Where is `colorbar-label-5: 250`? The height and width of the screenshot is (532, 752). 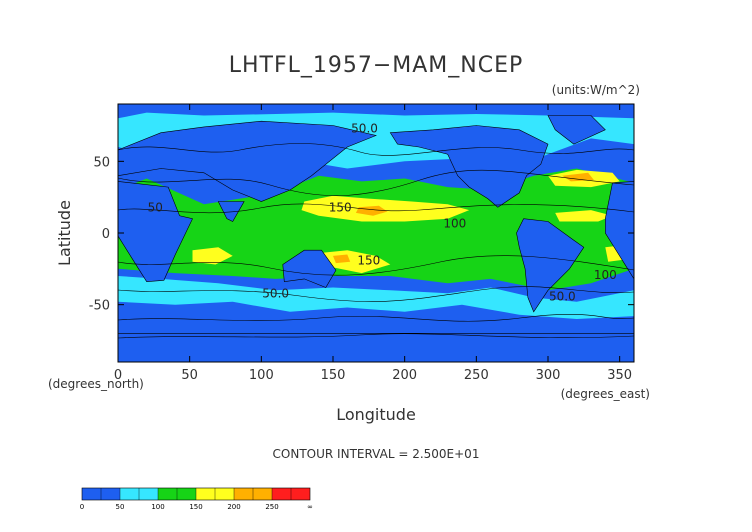 colorbar-label-5: 250 is located at coordinates (271, 507).